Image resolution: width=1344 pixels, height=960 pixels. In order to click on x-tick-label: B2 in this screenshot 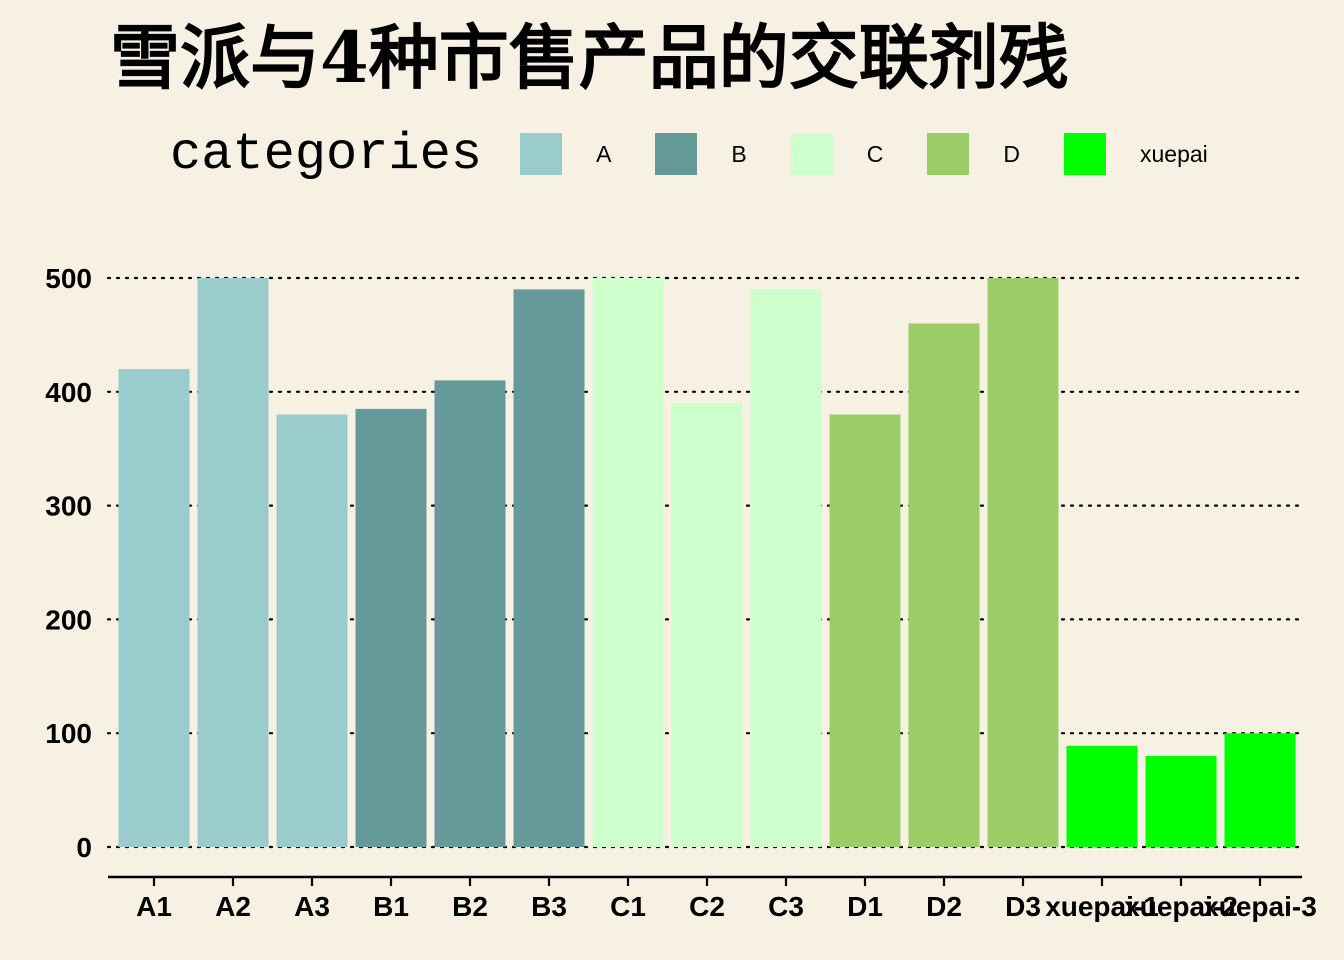, I will do `click(470, 906)`.